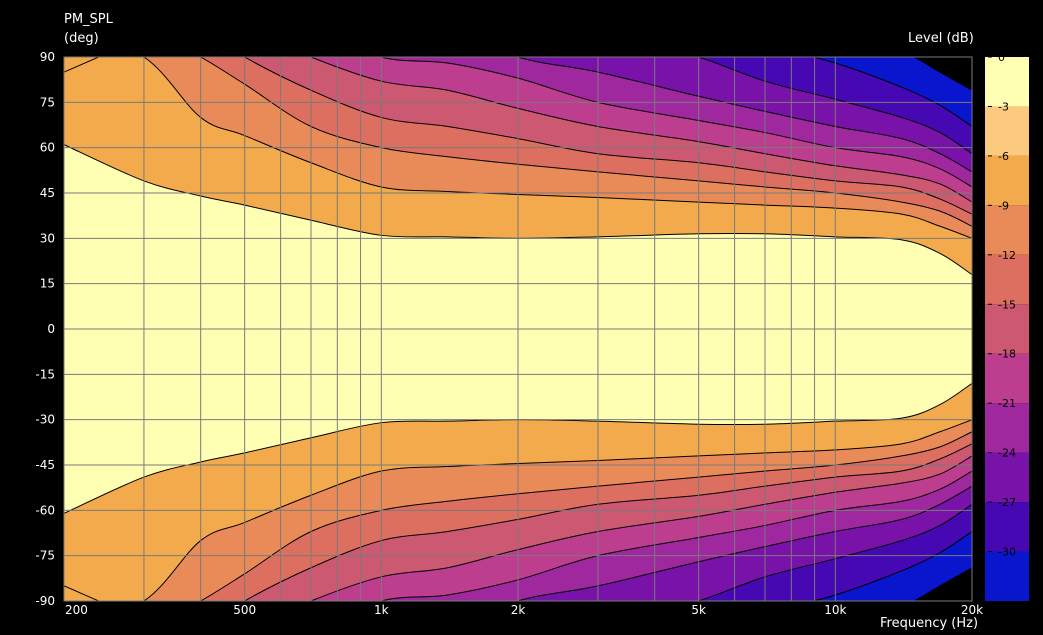  Describe the element at coordinates (929, 623) in the screenshot. I see `x-axis-label: Frequency (Hz)` at that location.